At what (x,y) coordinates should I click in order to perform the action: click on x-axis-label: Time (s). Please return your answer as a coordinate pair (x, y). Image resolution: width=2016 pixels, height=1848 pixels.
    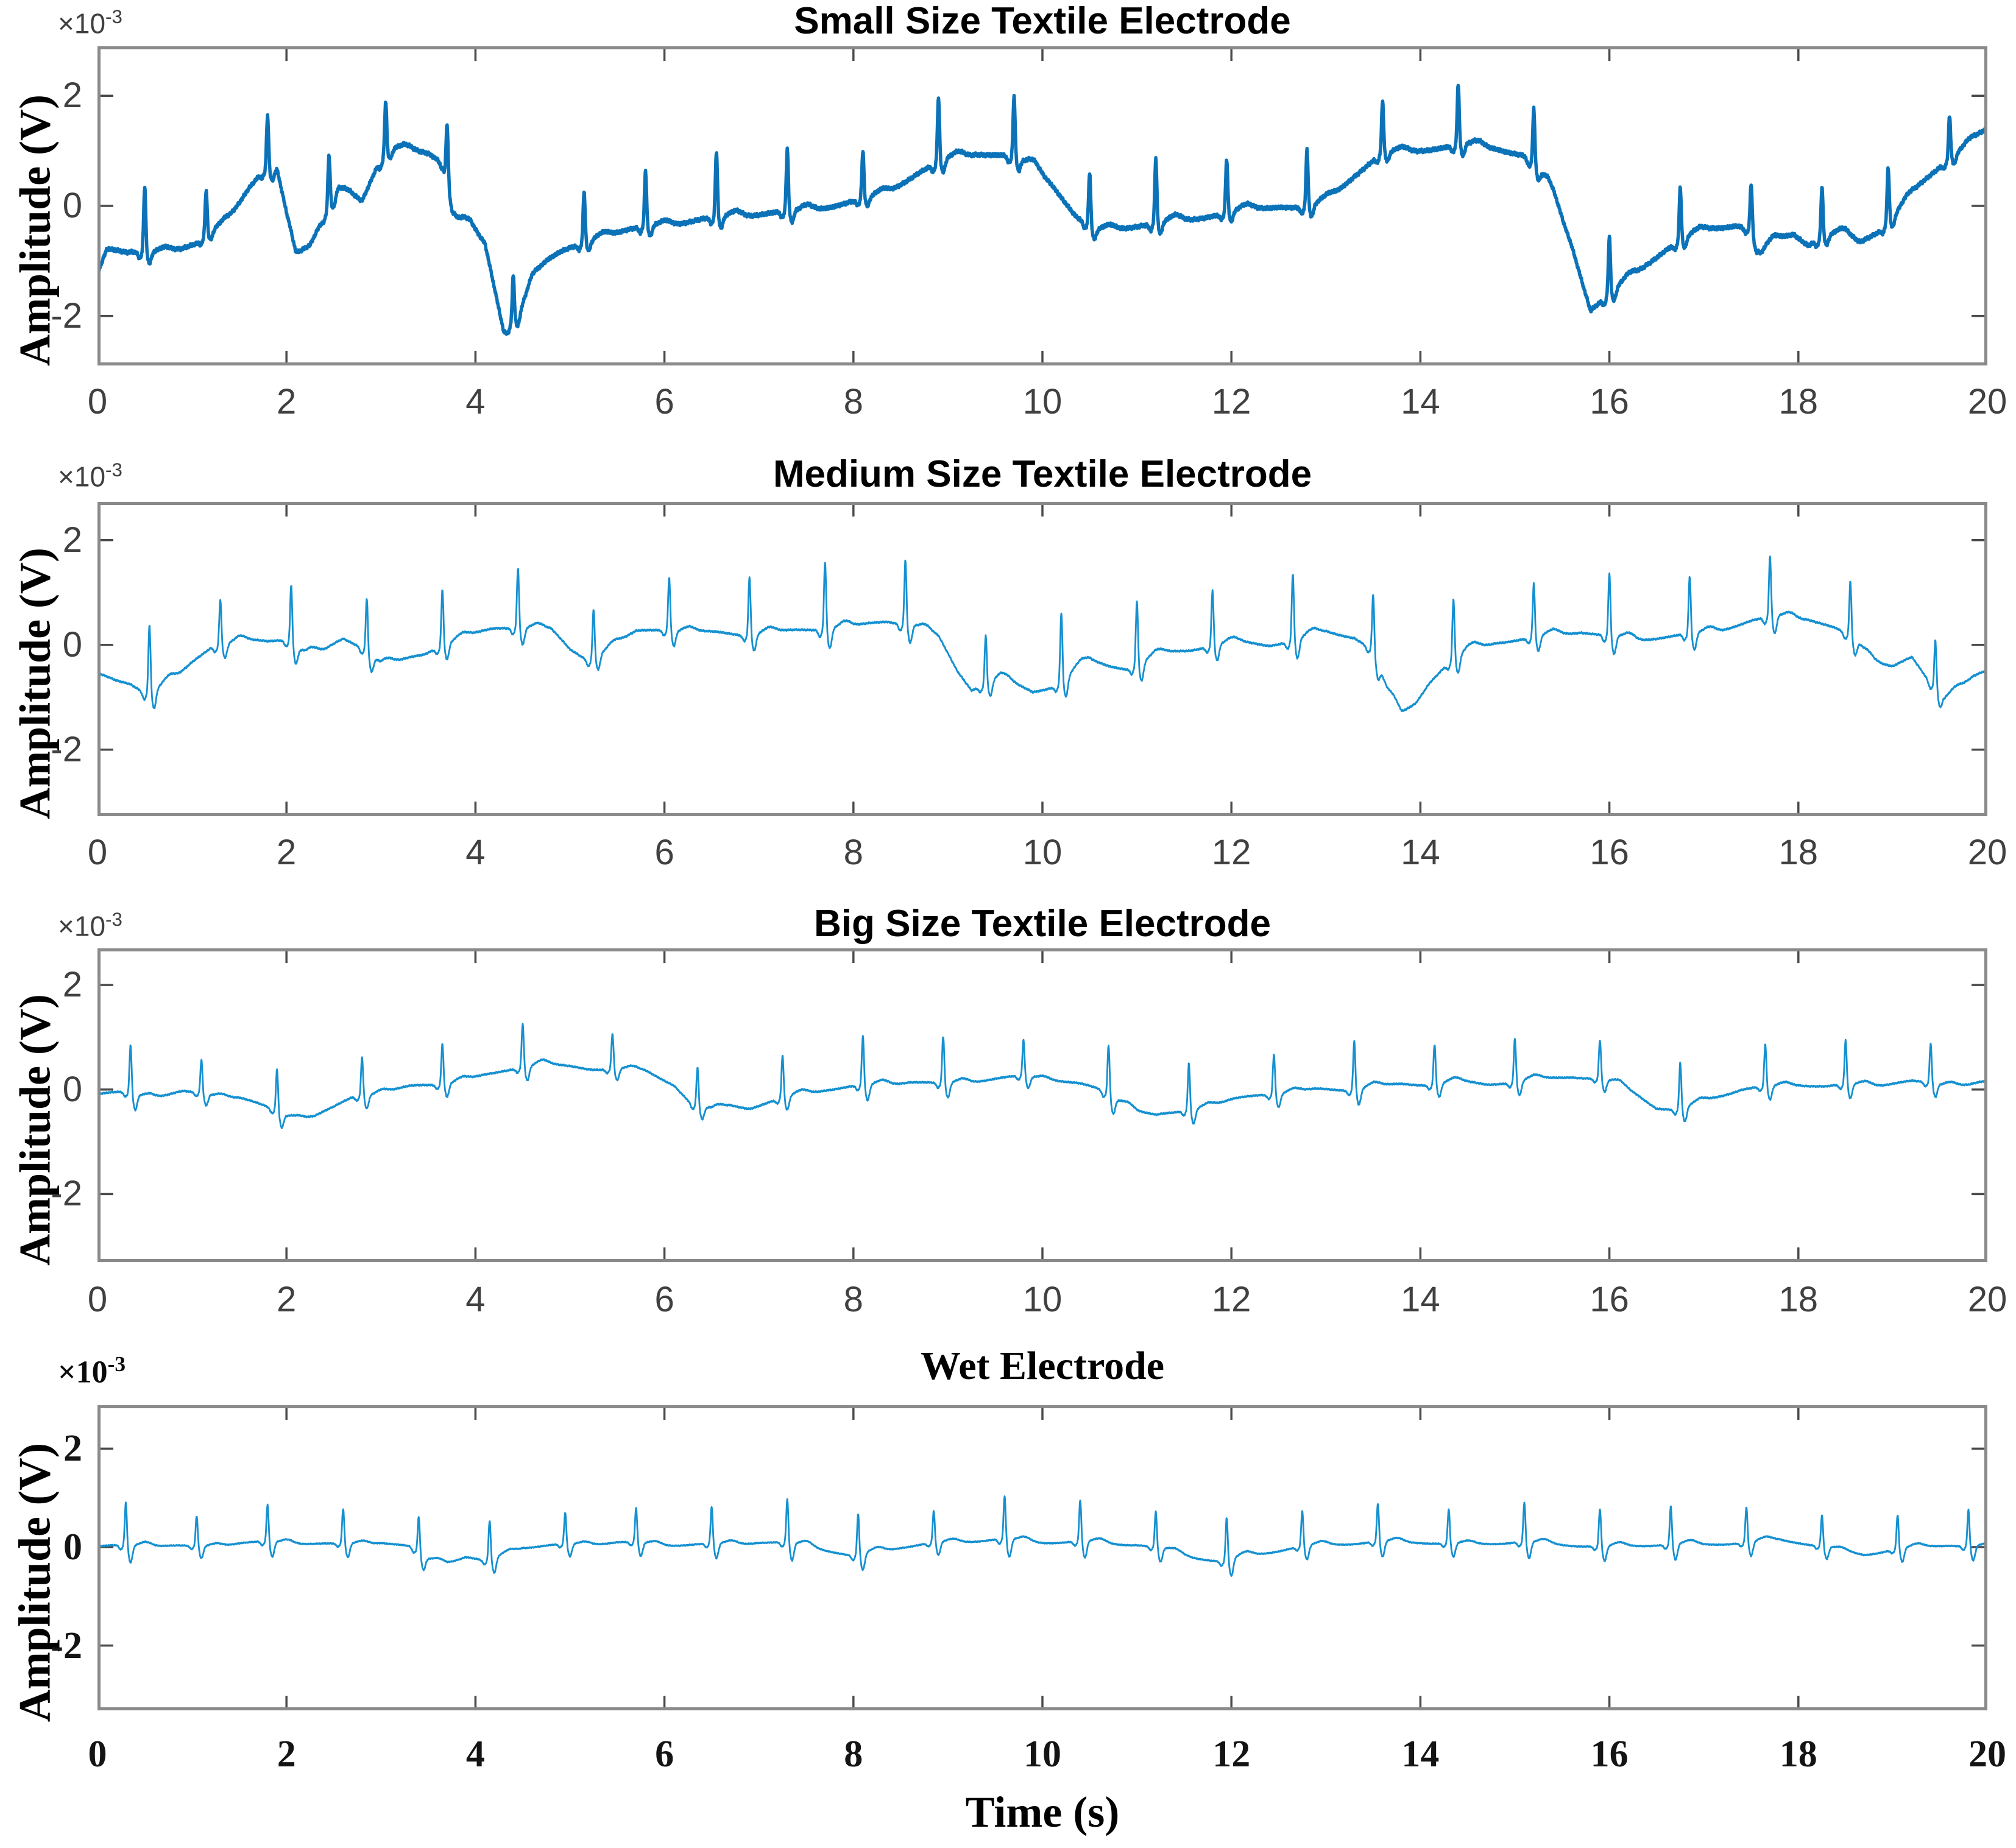
    Looking at the image, I should click on (1042, 1812).